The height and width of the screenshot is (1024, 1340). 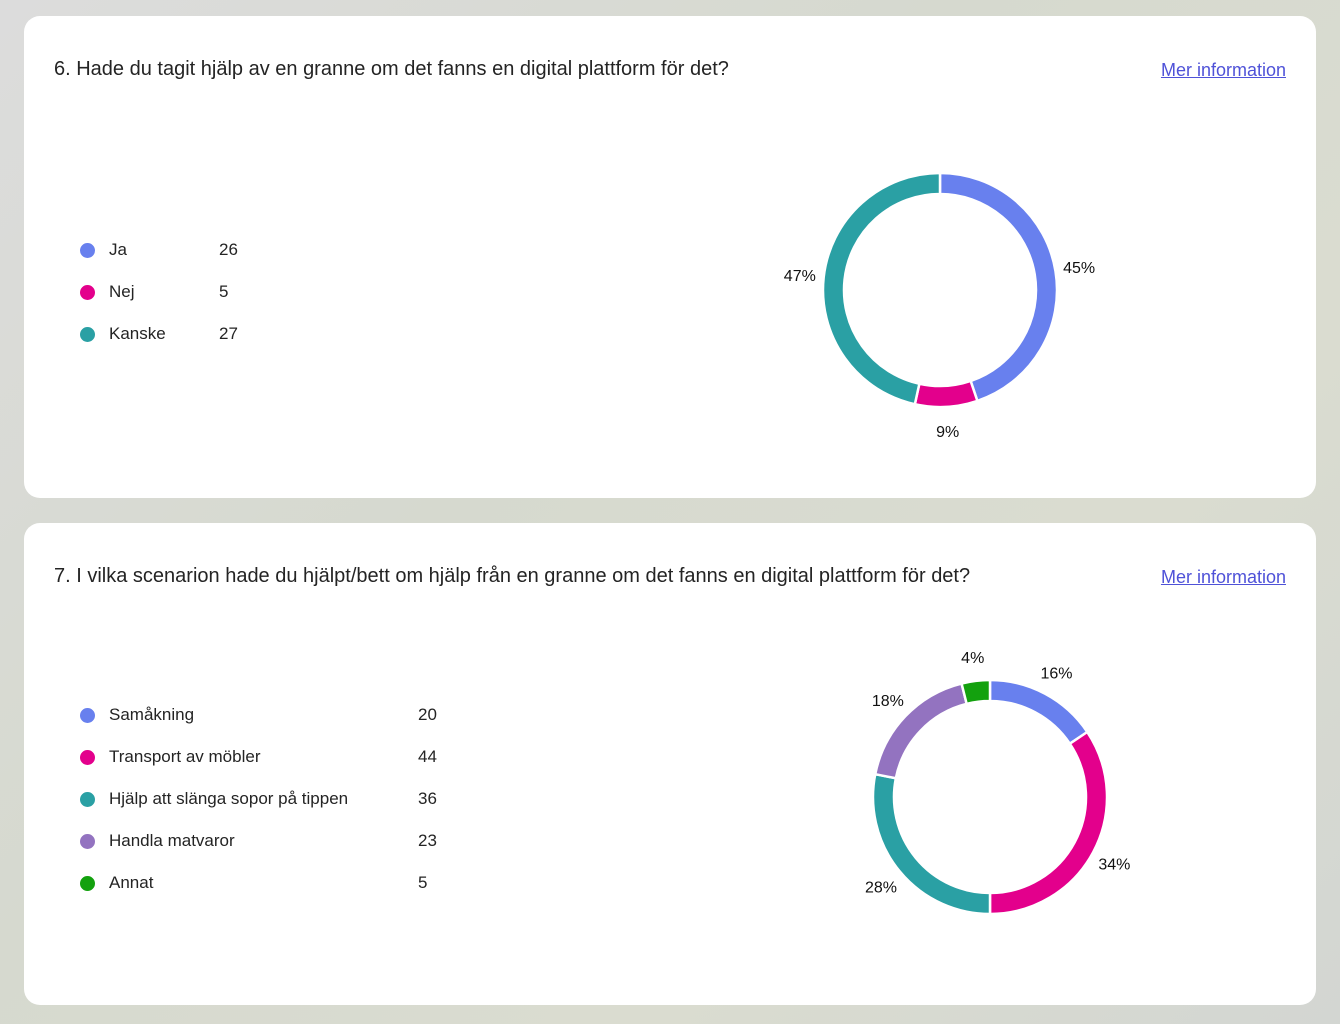 What do you see at coordinates (800, 276) in the screenshot?
I see `percent-label: 47%` at bounding box center [800, 276].